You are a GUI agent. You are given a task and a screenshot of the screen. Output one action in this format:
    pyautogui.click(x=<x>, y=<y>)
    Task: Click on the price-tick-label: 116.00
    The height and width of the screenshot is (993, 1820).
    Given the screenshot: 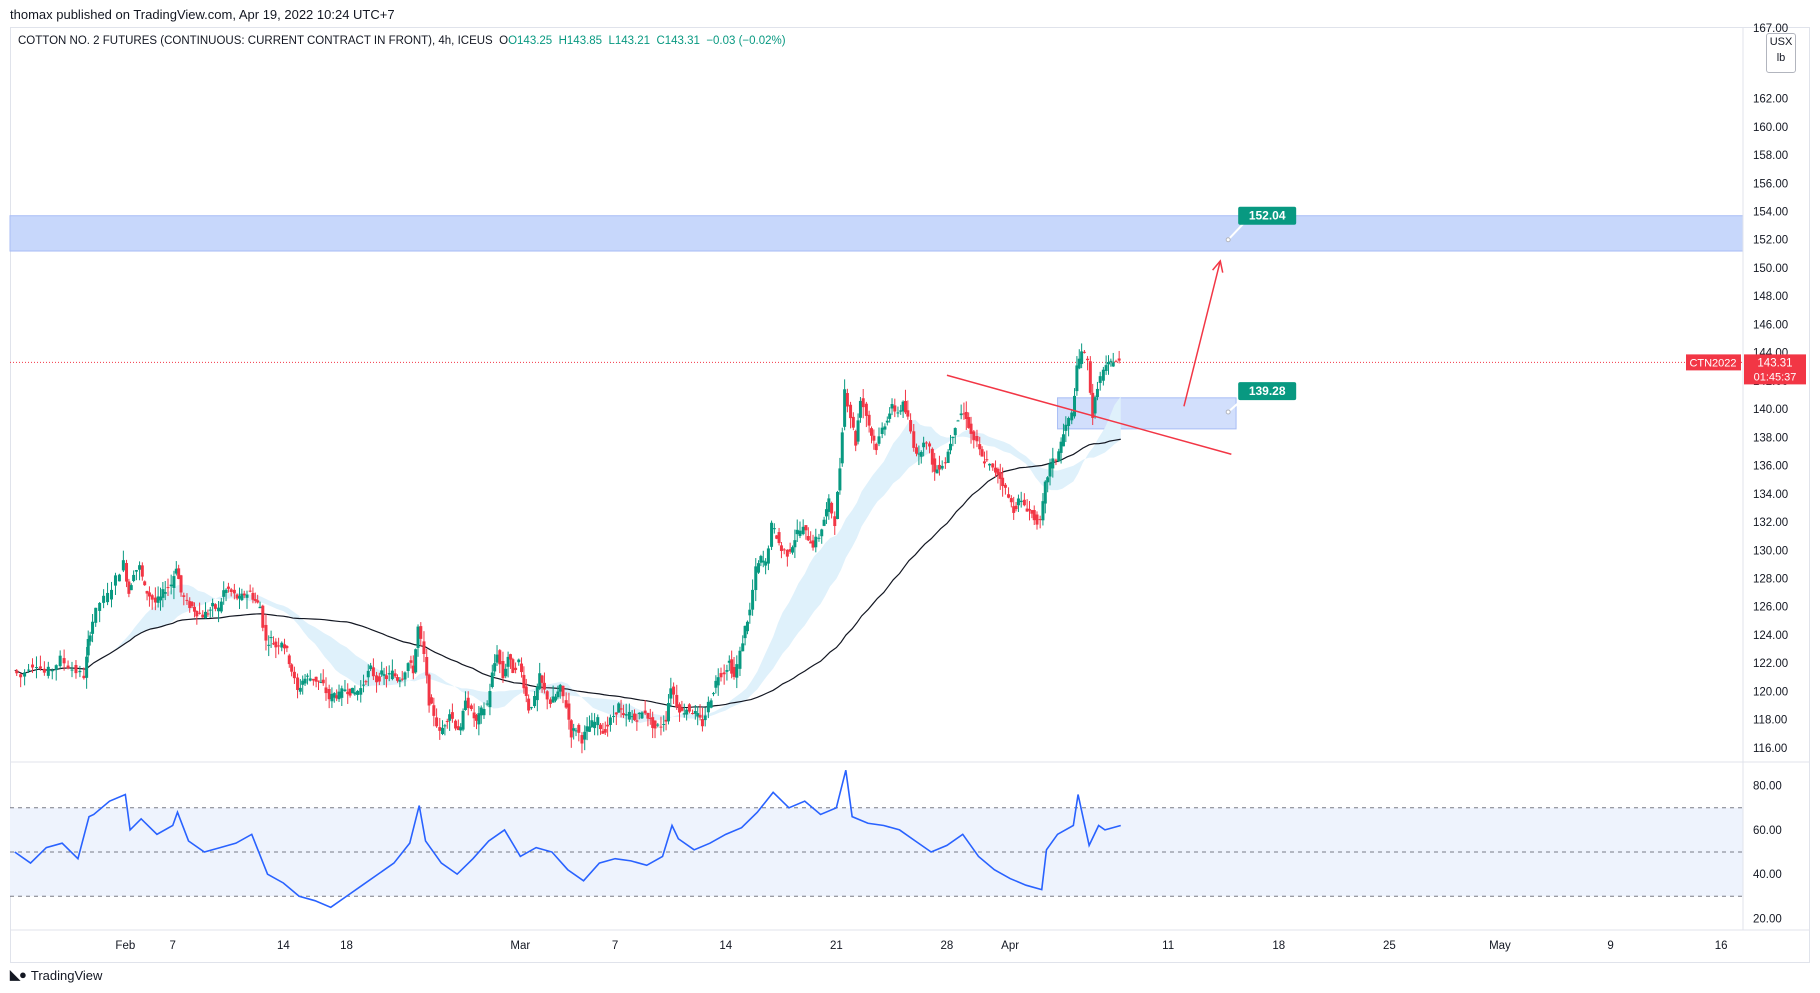 What is the action you would take?
    pyautogui.click(x=1770, y=749)
    